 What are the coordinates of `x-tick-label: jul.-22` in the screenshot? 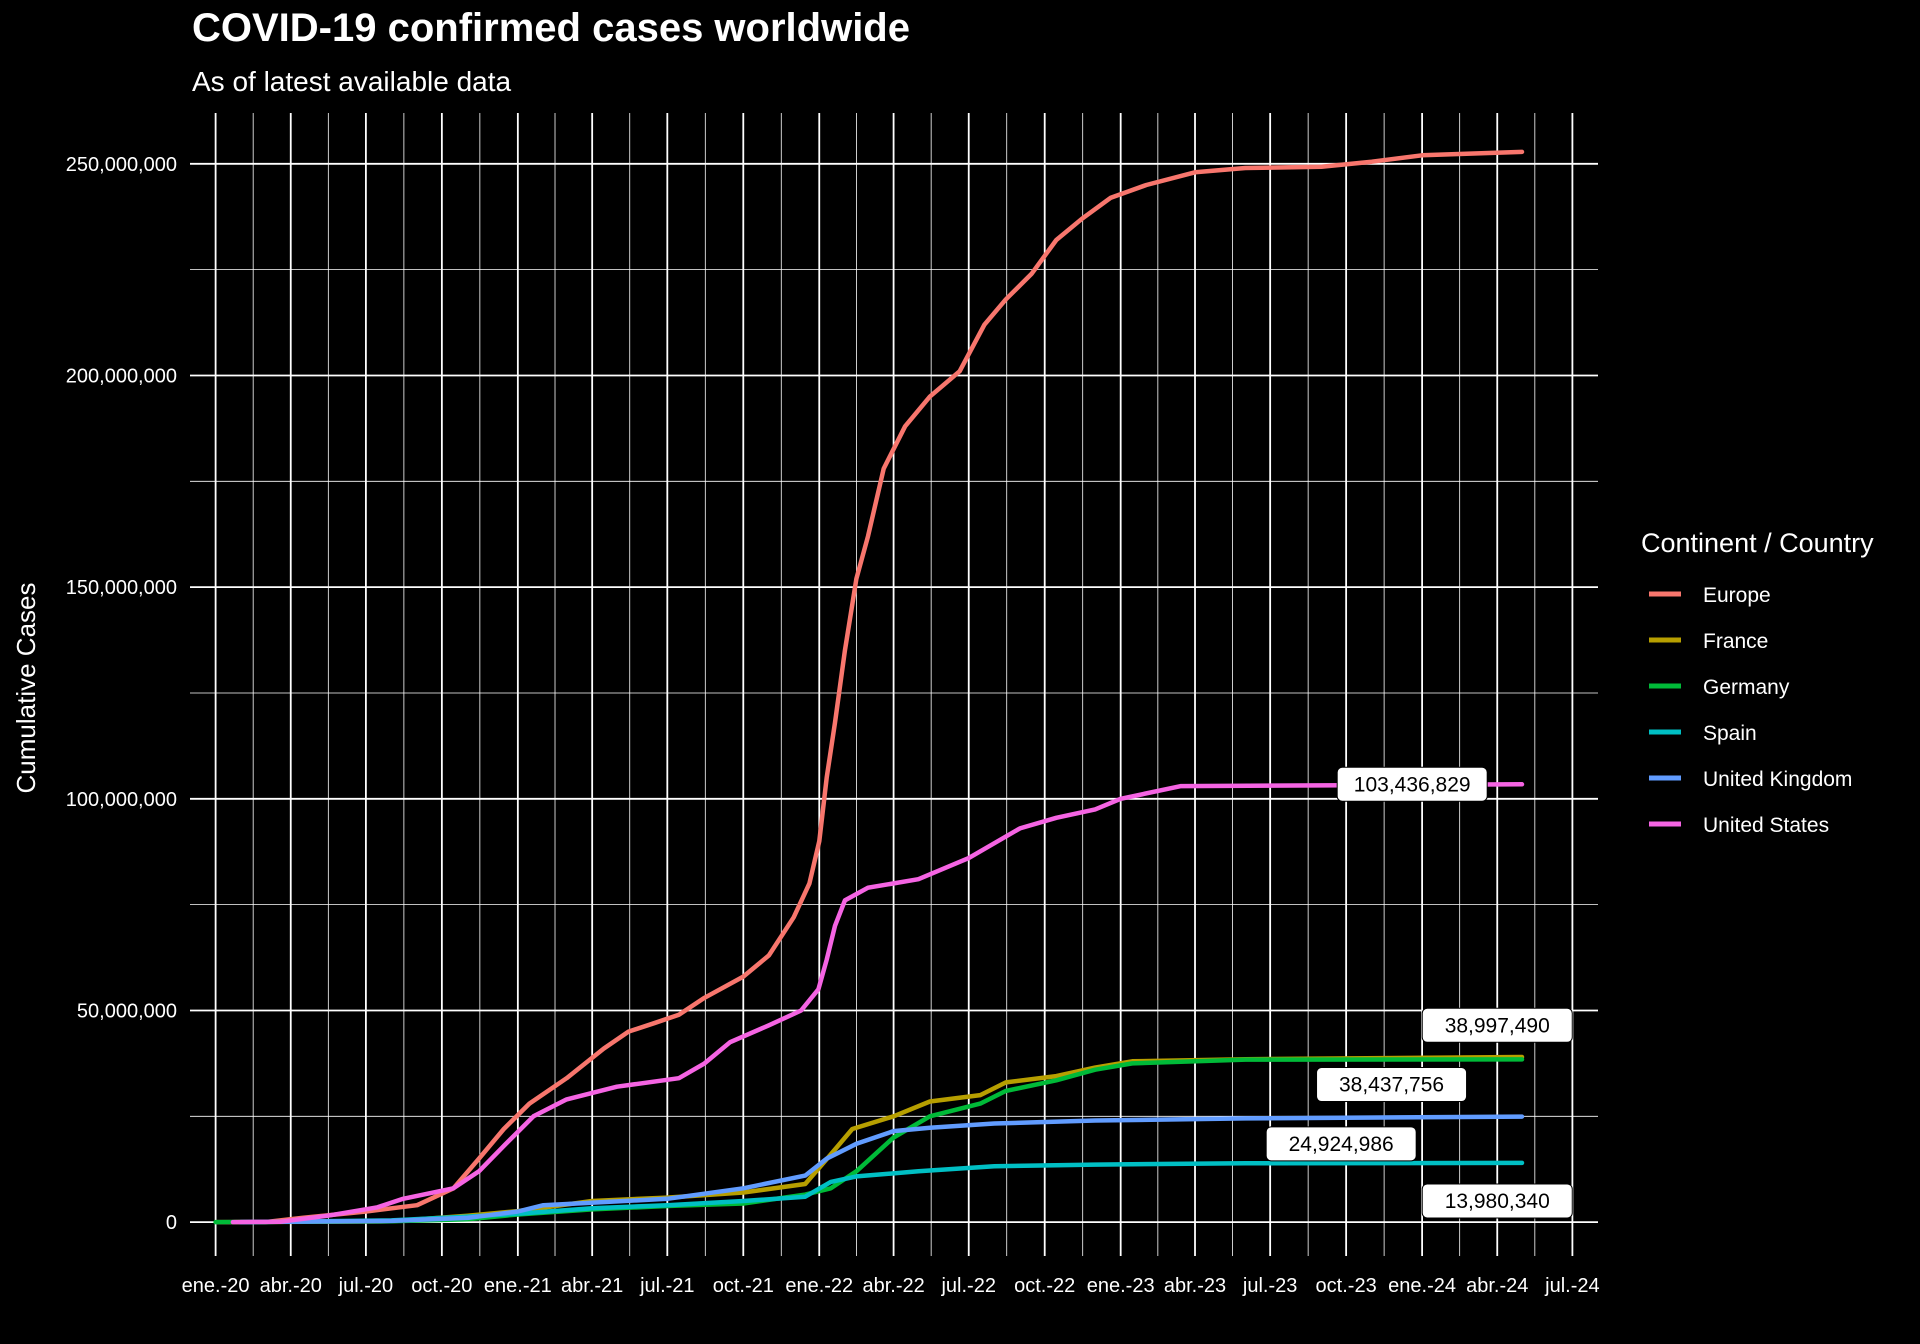 It's located at (967, 1286).